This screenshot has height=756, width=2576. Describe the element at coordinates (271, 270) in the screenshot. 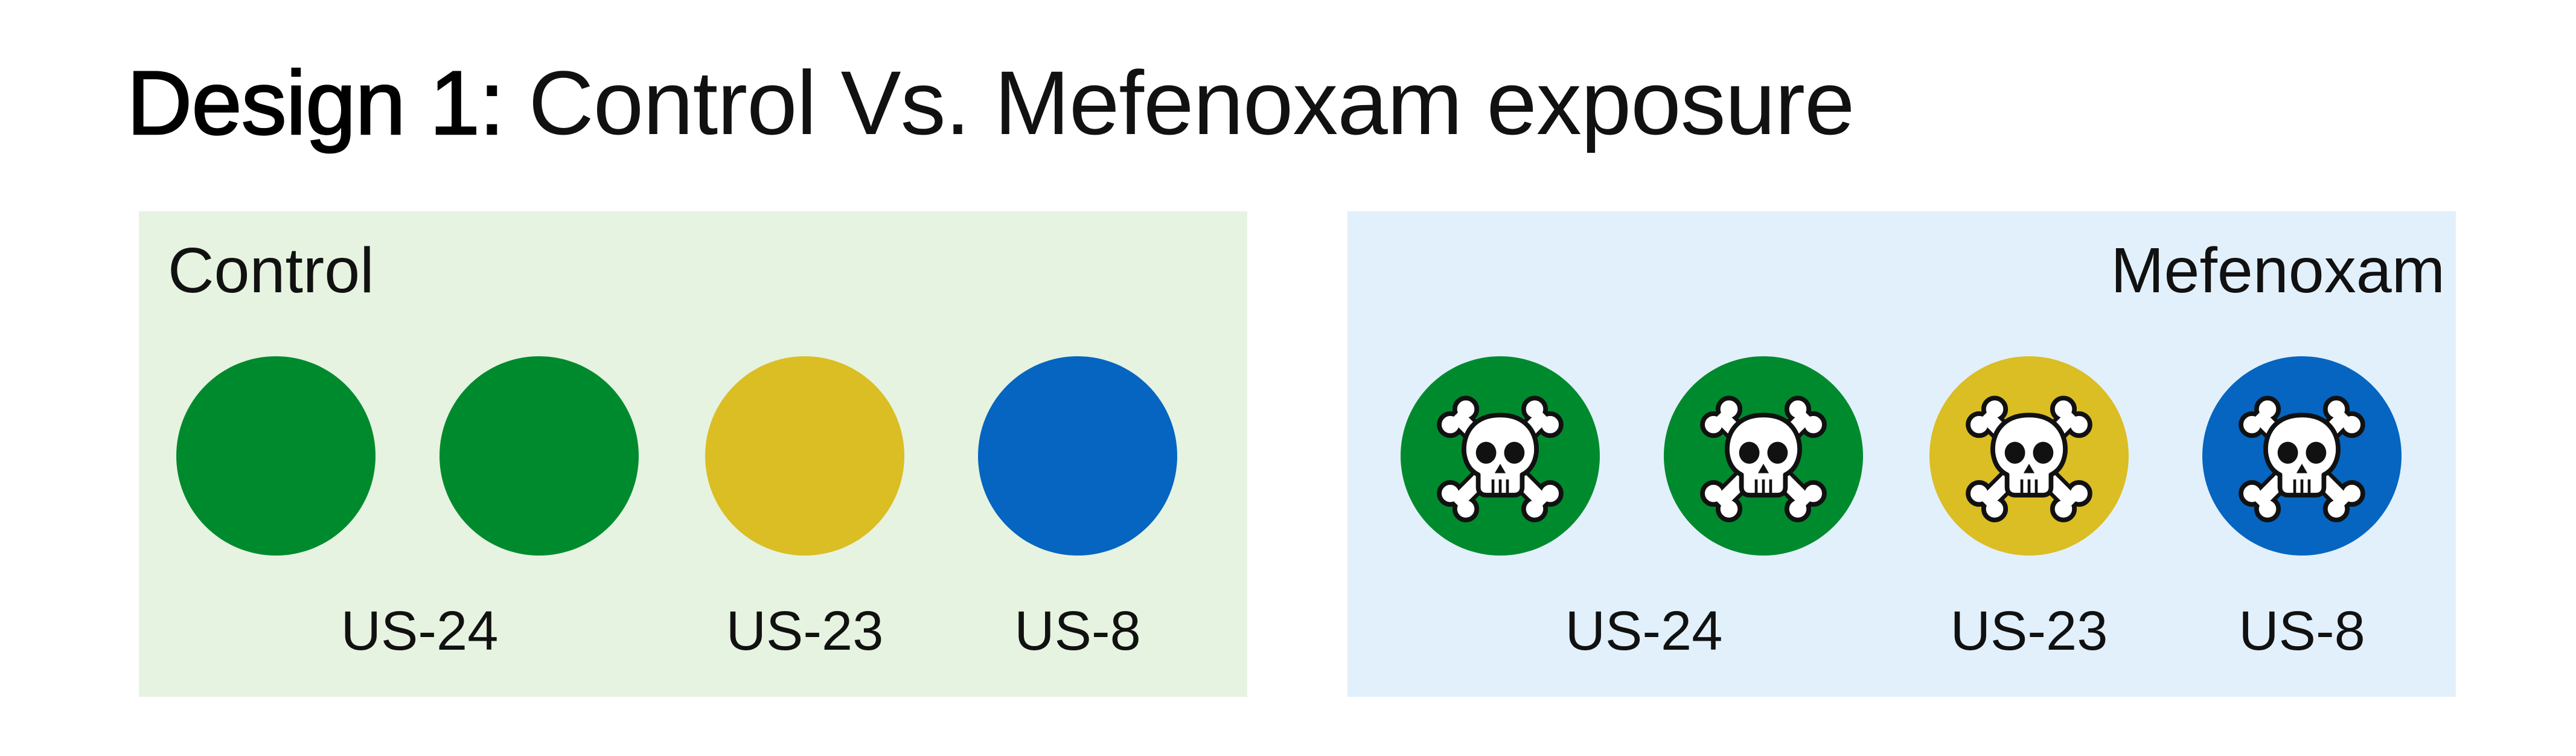

I see `control-panel-label: Control` at that location.